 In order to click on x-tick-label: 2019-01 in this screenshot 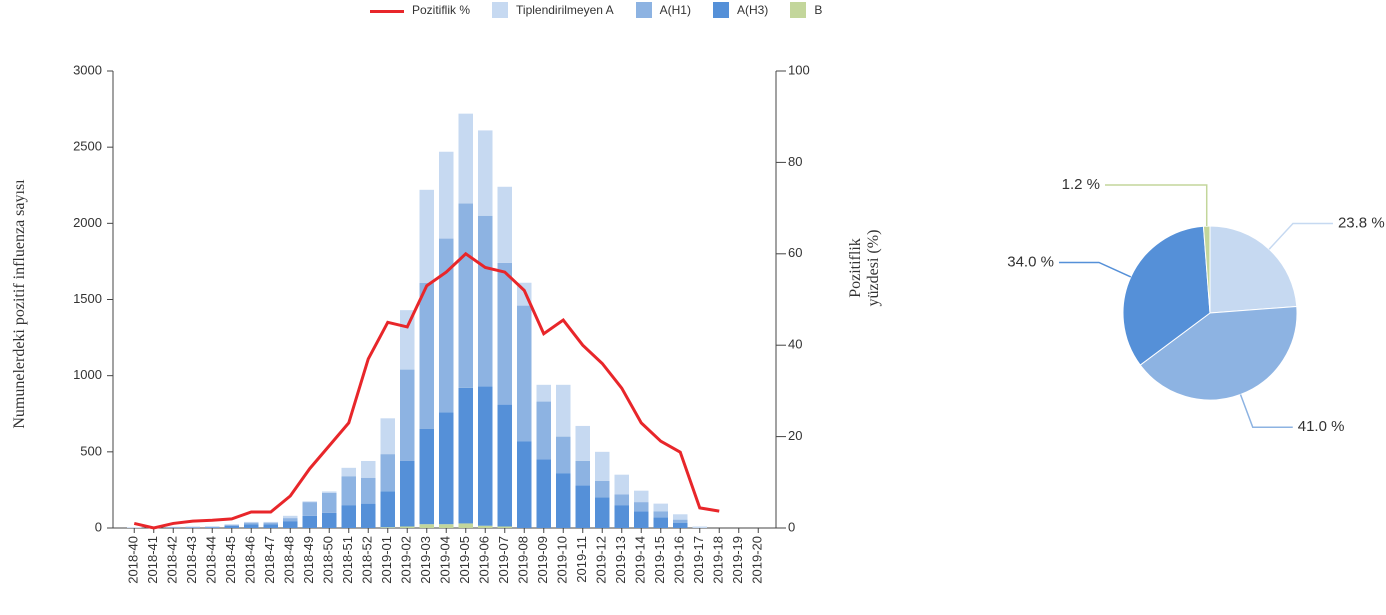, I will do `click(386, 560)`.